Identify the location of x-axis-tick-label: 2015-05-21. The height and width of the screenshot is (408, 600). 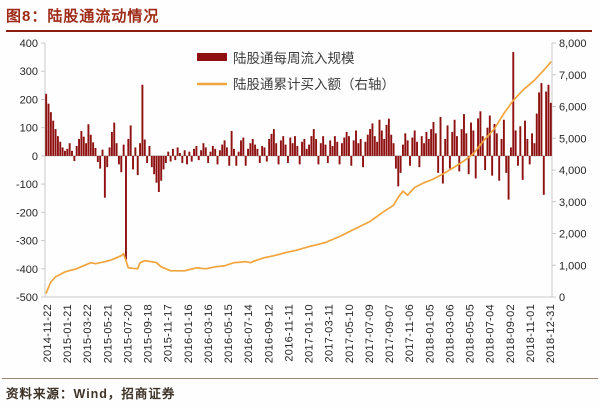
(108, 333).